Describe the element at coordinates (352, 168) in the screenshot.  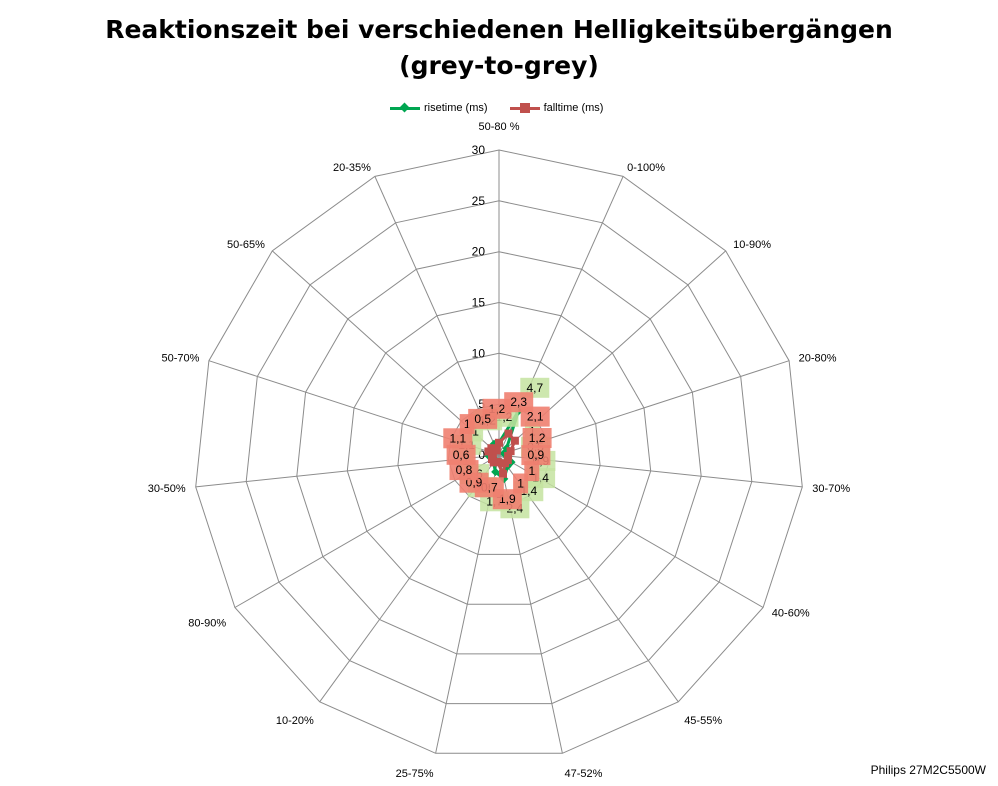
I see `category-label: 20-35%` at that location.